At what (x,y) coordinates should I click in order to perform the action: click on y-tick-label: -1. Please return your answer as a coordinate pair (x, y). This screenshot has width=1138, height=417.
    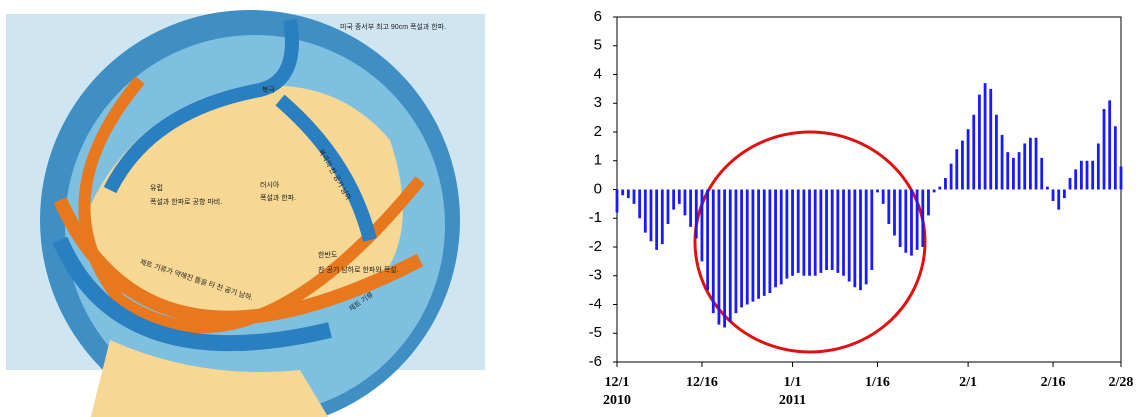
    Looking at the image, I should click on (595, 217).